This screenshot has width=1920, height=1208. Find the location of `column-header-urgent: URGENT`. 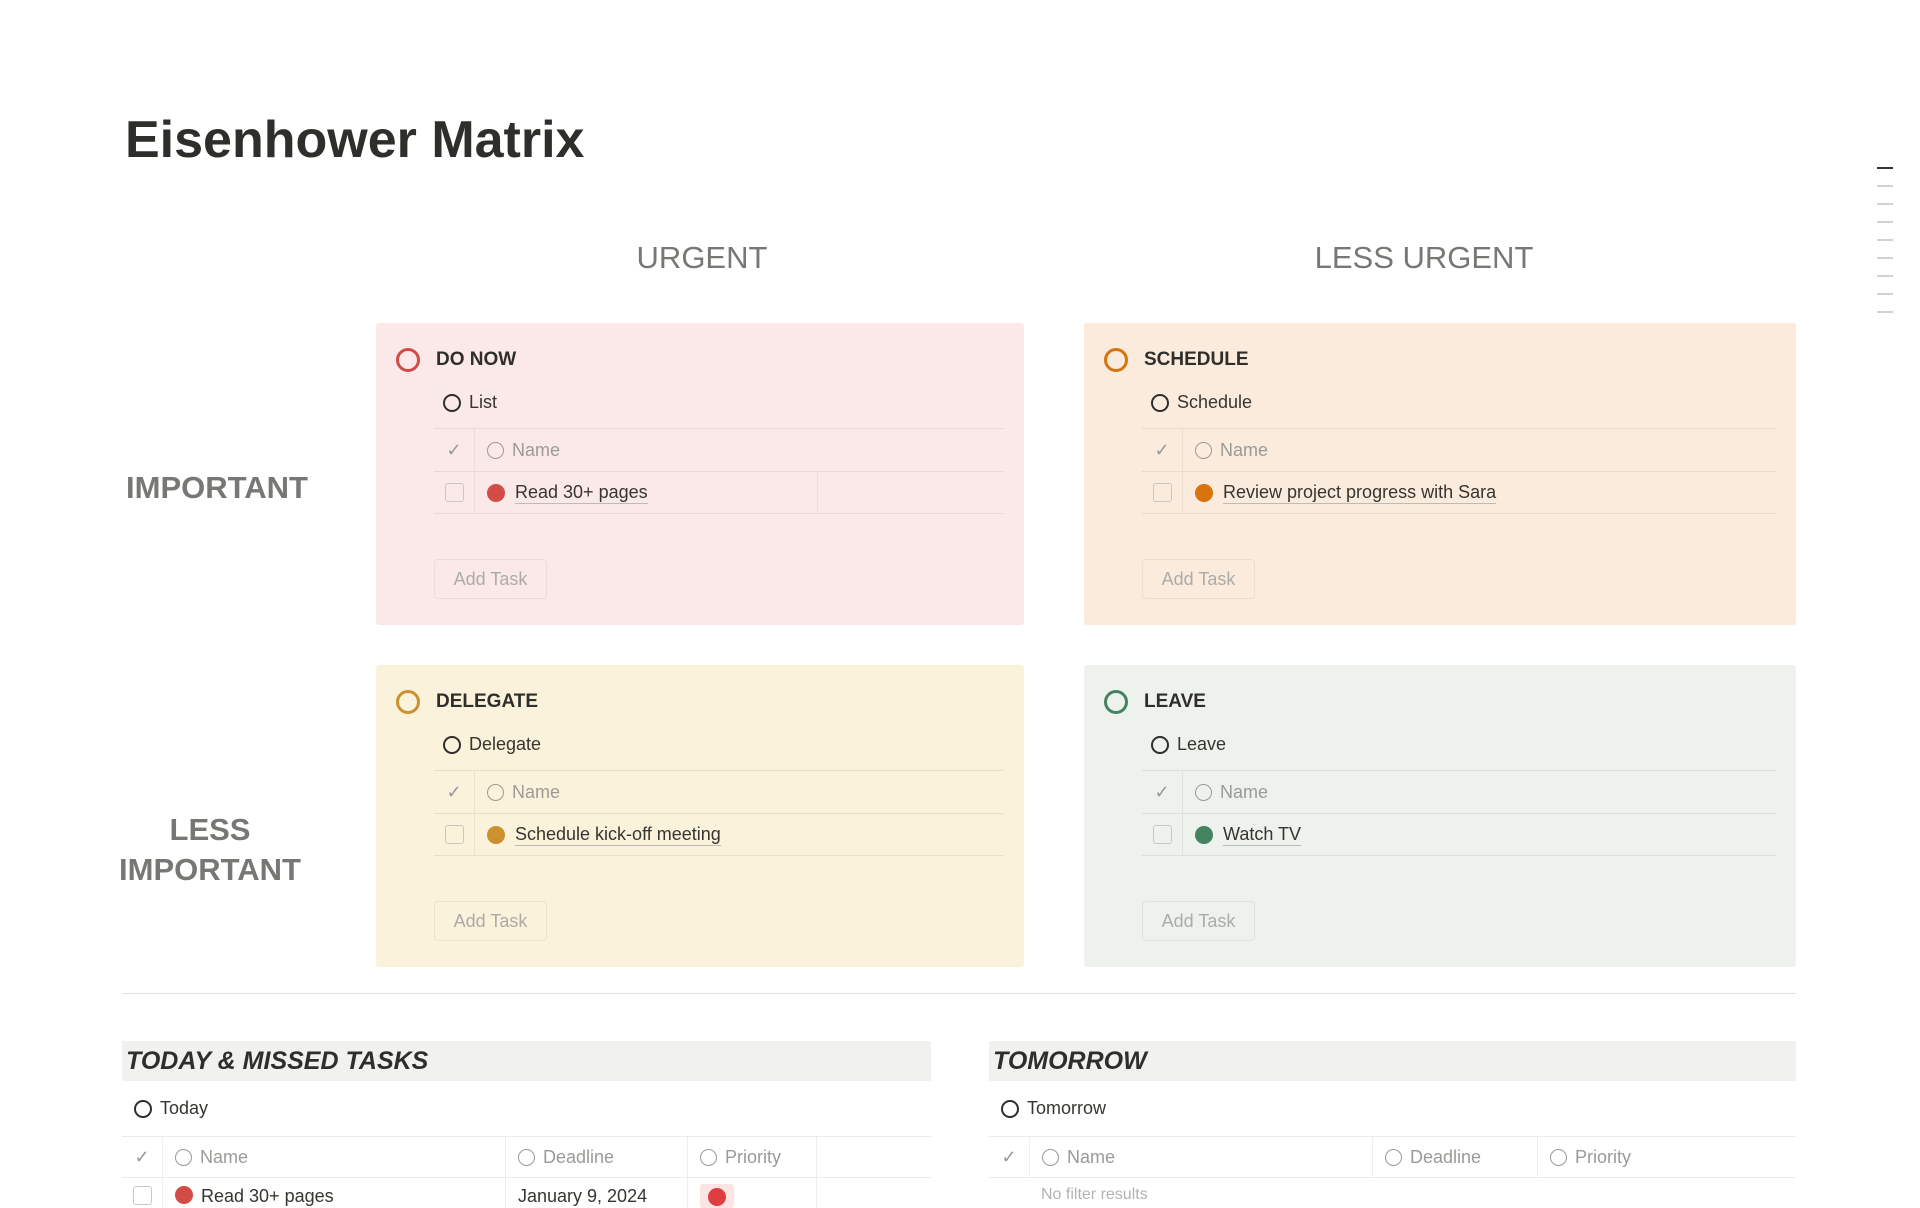

column-header-urgent: URGENT is located at coordinates (702, 257).